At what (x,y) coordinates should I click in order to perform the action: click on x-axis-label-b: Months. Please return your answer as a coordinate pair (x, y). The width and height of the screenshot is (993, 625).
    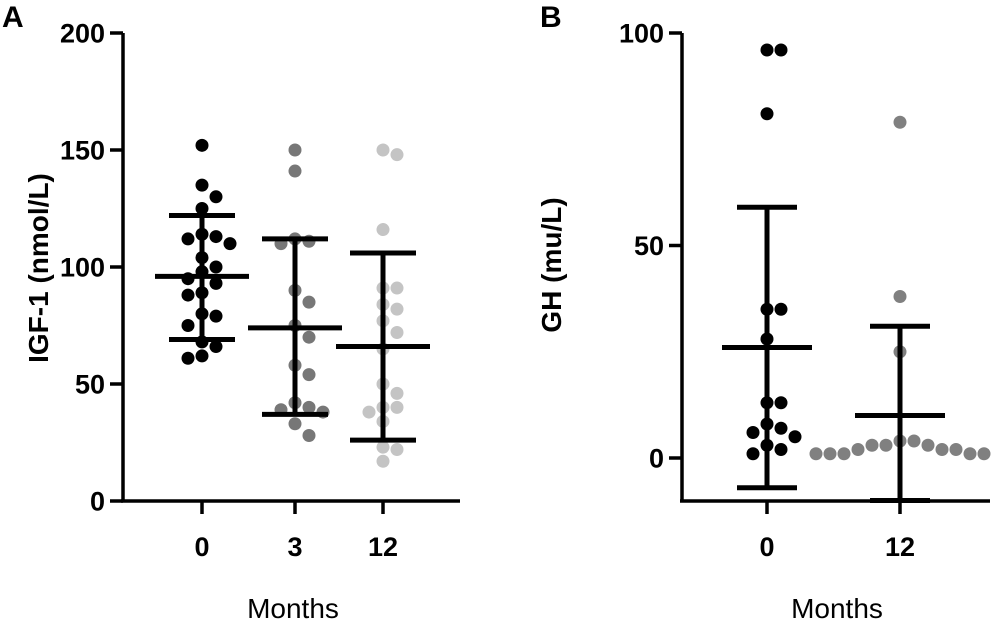
    Looking at the image, I should click on (837, 608).